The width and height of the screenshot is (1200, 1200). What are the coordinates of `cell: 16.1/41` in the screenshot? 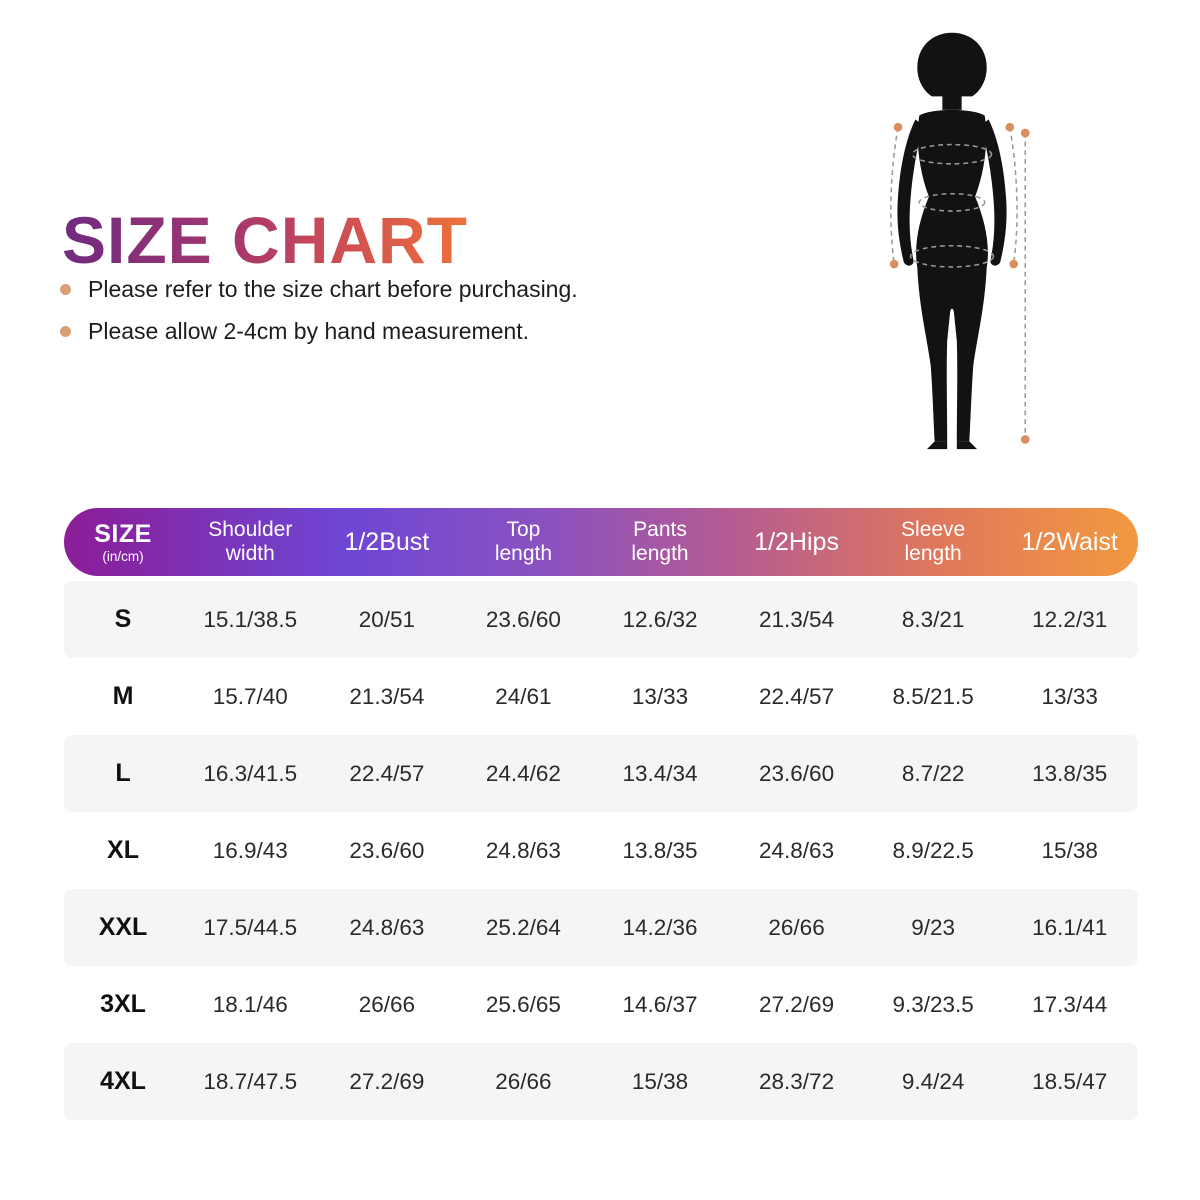 It's located at (1070, 927).